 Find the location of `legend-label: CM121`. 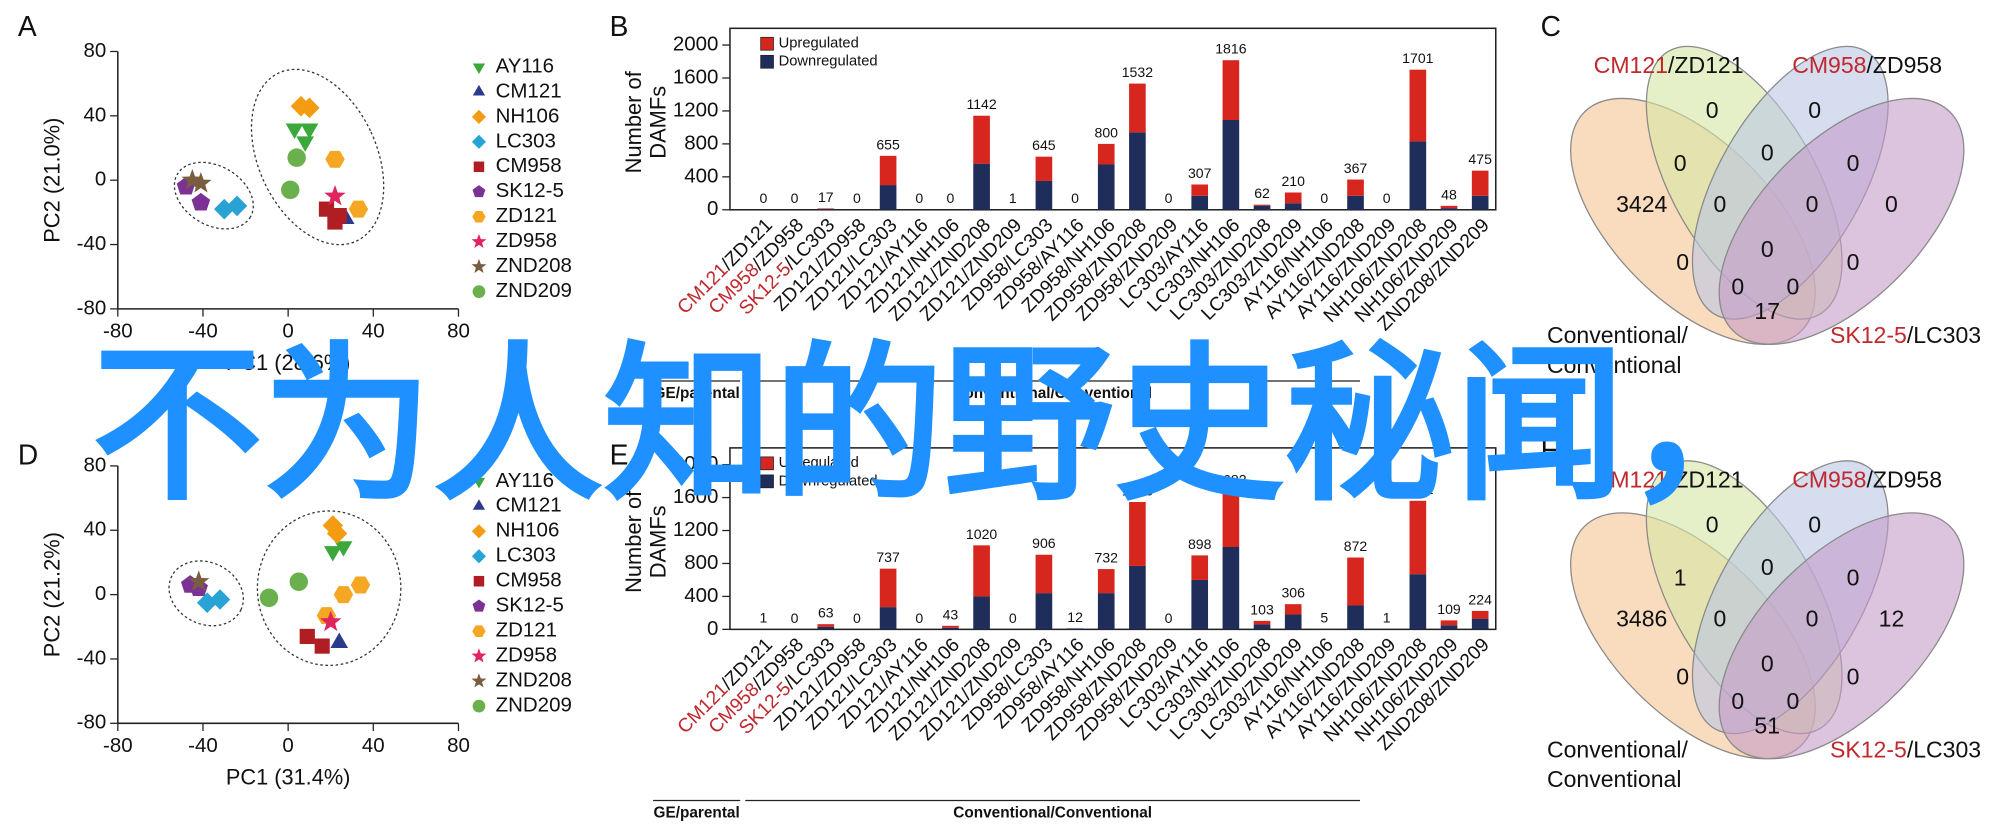

legend-label: CM121 is located at coordinates (529, 90).